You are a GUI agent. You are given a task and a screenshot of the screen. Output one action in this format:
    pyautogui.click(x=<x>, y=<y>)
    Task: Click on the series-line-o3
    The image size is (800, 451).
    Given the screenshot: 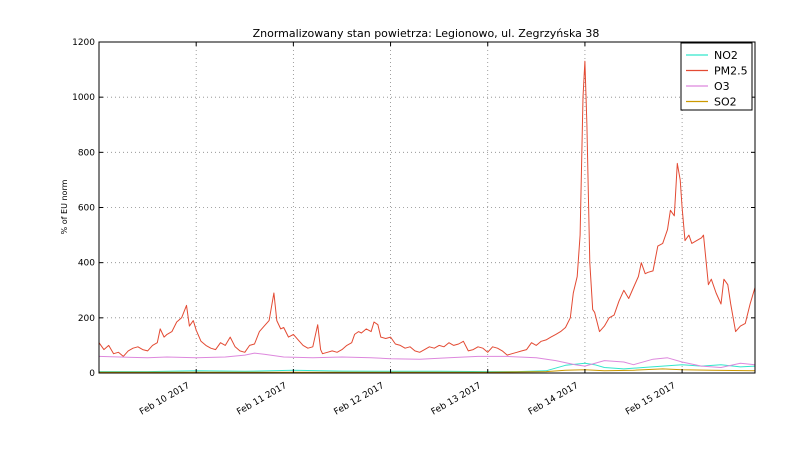 What is the action you would take?
    pyautogui.click(x=427, y=360)
    